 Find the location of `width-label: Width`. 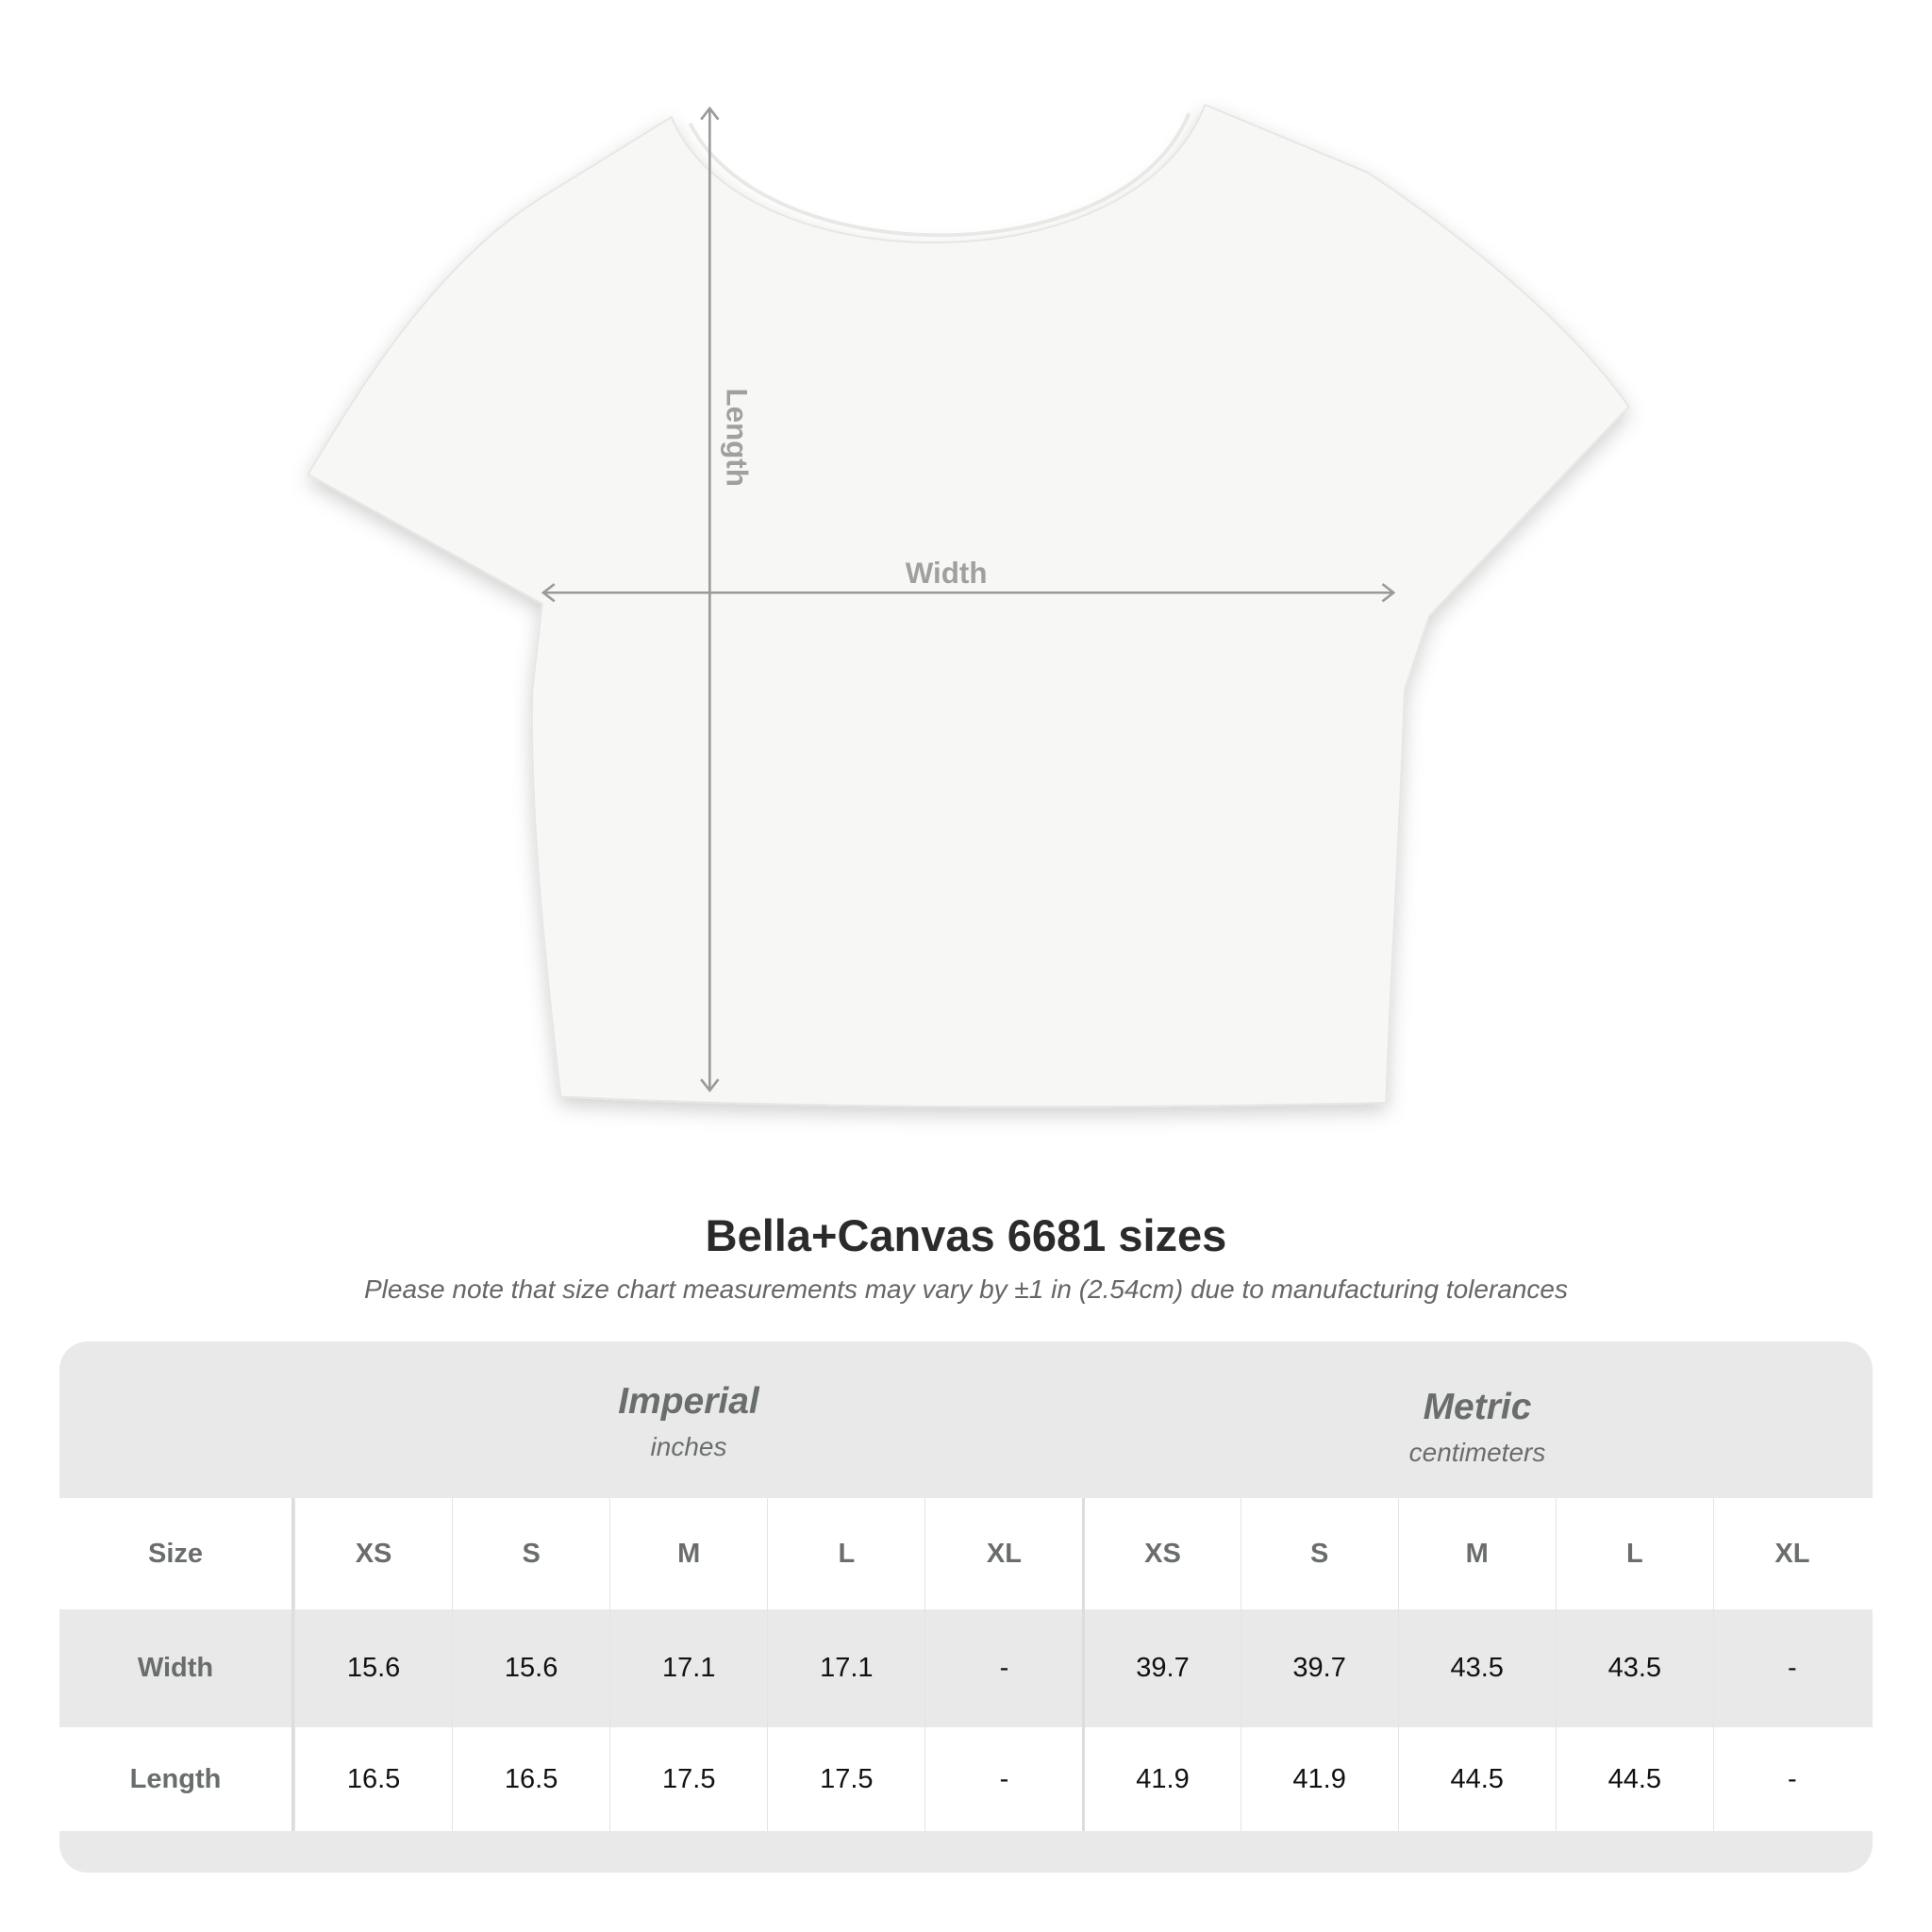

width-label: Width is located at coordinates (947, 573).